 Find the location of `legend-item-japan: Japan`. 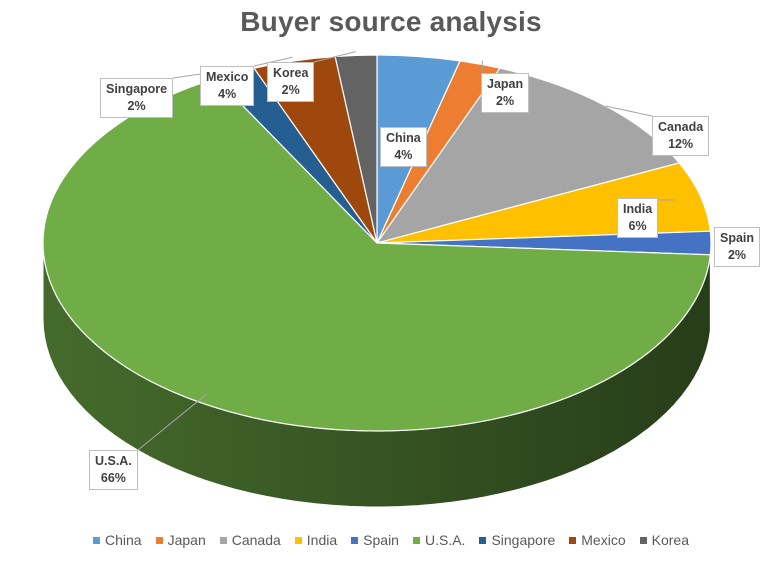

legend-item-japan: Japan is located at coordinates (180, 540).